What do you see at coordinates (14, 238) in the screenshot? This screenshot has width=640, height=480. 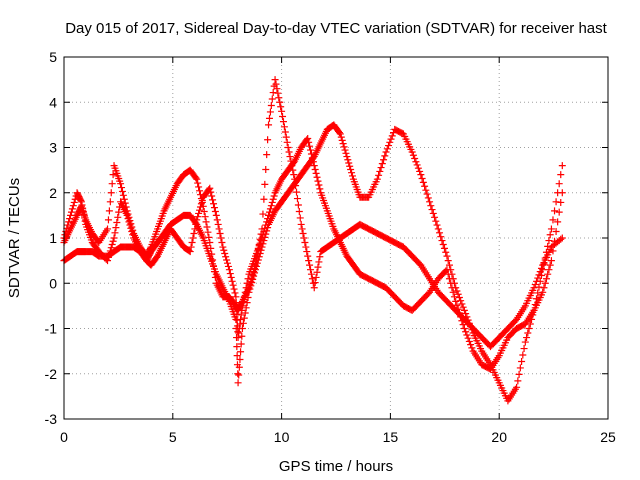 I see `y-axis-label: SDTVAR / TECUs` at bounding box center [14, 238].